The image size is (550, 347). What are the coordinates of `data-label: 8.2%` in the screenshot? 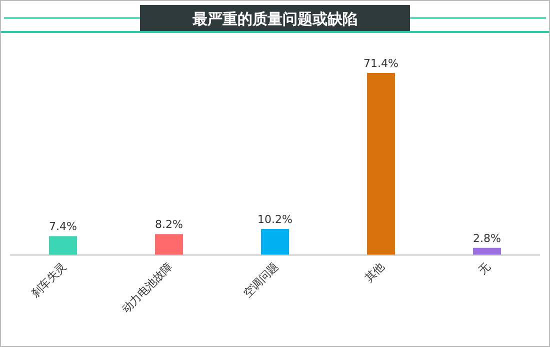 It's located at (169, 225).